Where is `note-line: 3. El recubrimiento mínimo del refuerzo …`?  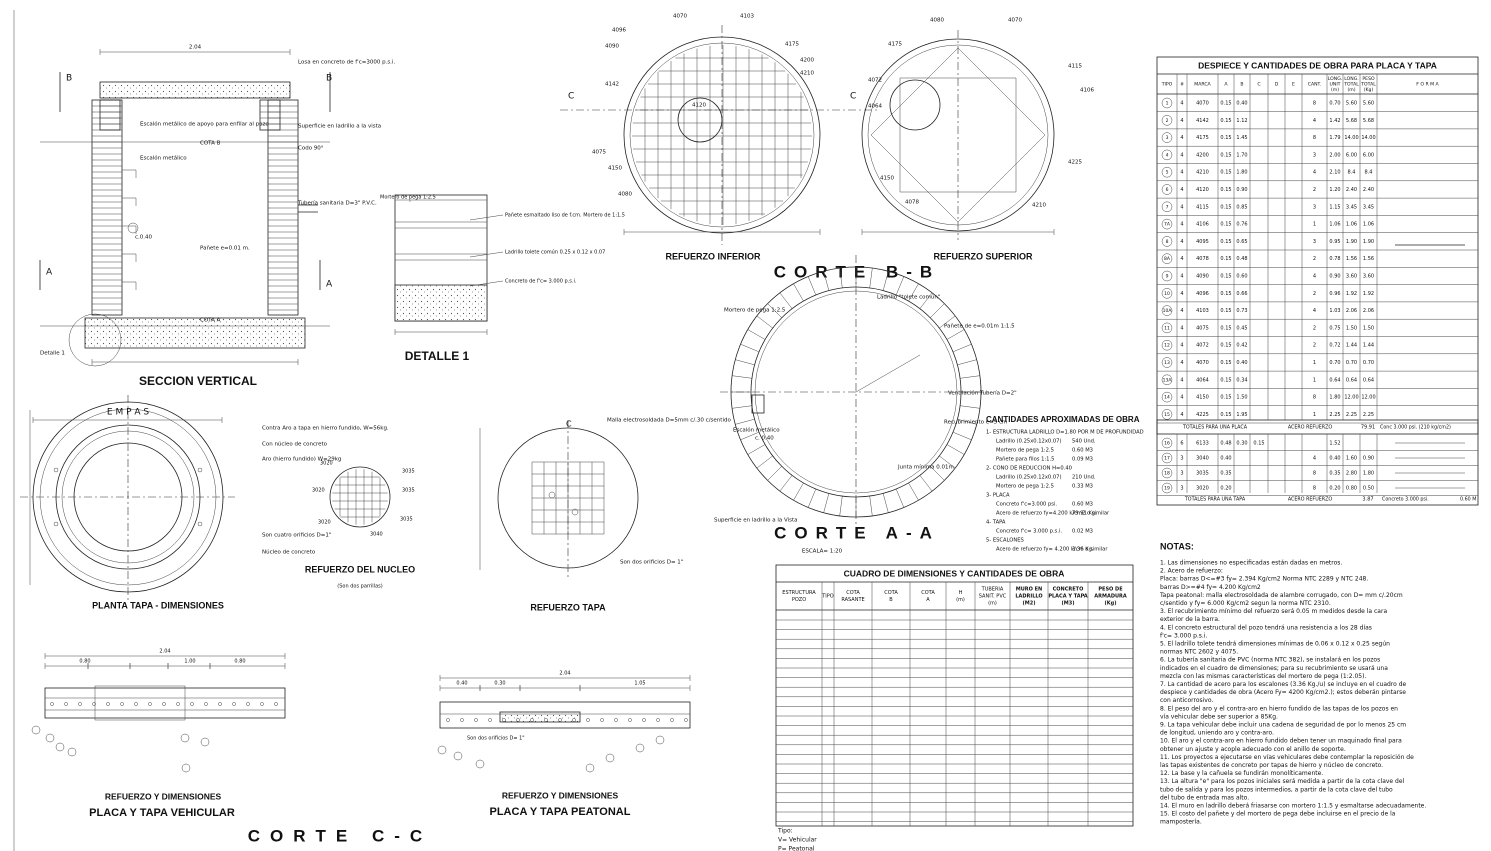
note-line: 3. El recubrimiento mínimo del refuerzo … is located at coordinates (1273, 611).